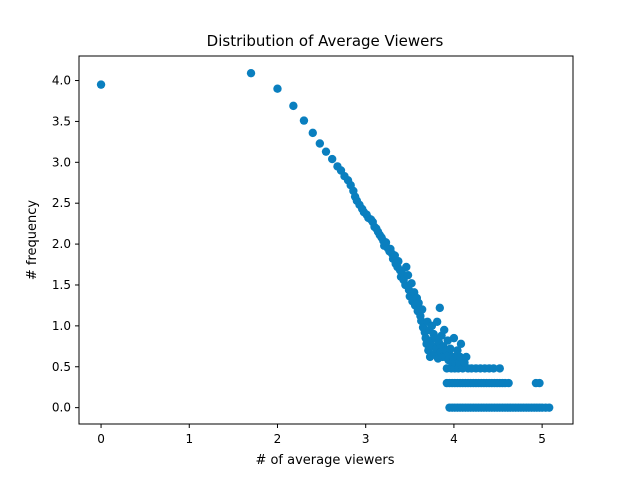  What do you see at coordinates (278, 439) in the screenshot?
I see `x-tick-label: 2` at bounding box center [278, 439].